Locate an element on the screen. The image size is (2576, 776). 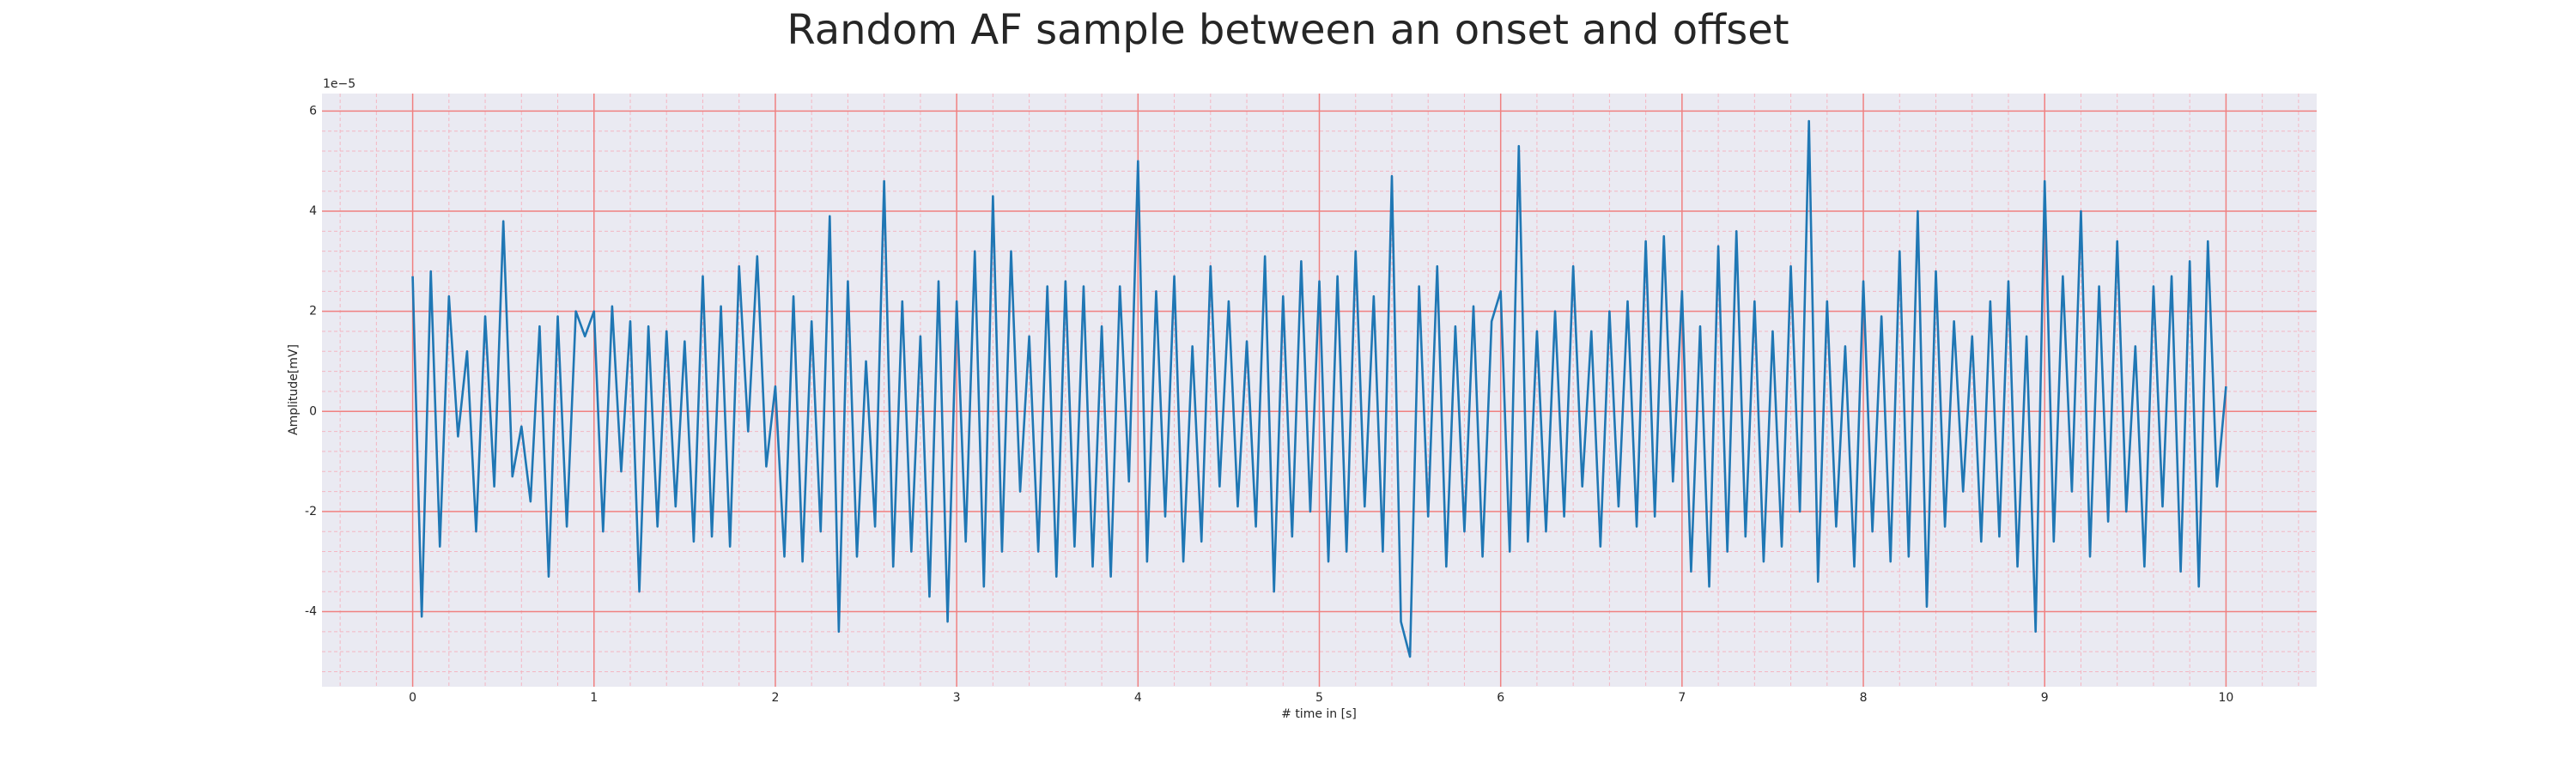
y-tick-label: -2 is located at coordinates (311, 511).